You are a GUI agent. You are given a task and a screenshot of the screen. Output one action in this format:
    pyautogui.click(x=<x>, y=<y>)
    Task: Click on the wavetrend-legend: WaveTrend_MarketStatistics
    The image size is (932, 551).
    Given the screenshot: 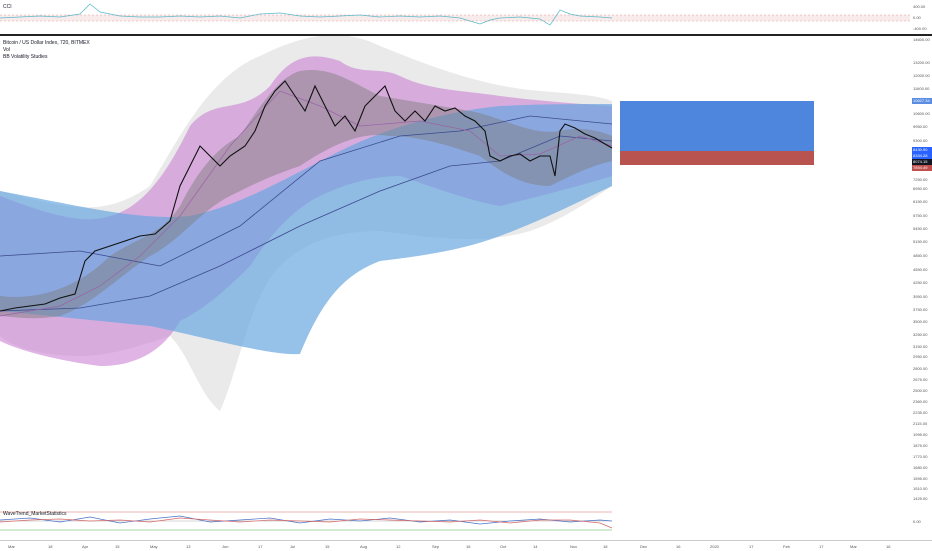 What is the action you would take?
    pyautogui.click(x=35, y=514)
    